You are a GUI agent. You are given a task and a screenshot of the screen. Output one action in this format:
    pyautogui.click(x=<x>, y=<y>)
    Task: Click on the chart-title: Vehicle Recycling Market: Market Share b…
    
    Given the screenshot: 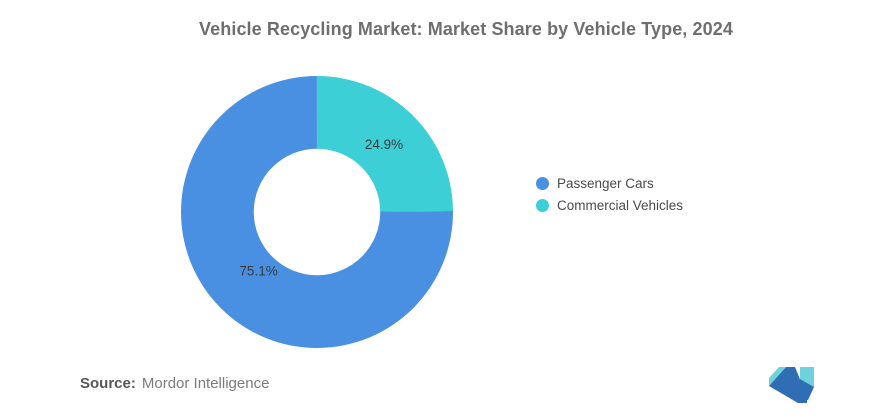 What is the action you would take?
    pyautogui.click(x=466, y=29)
    